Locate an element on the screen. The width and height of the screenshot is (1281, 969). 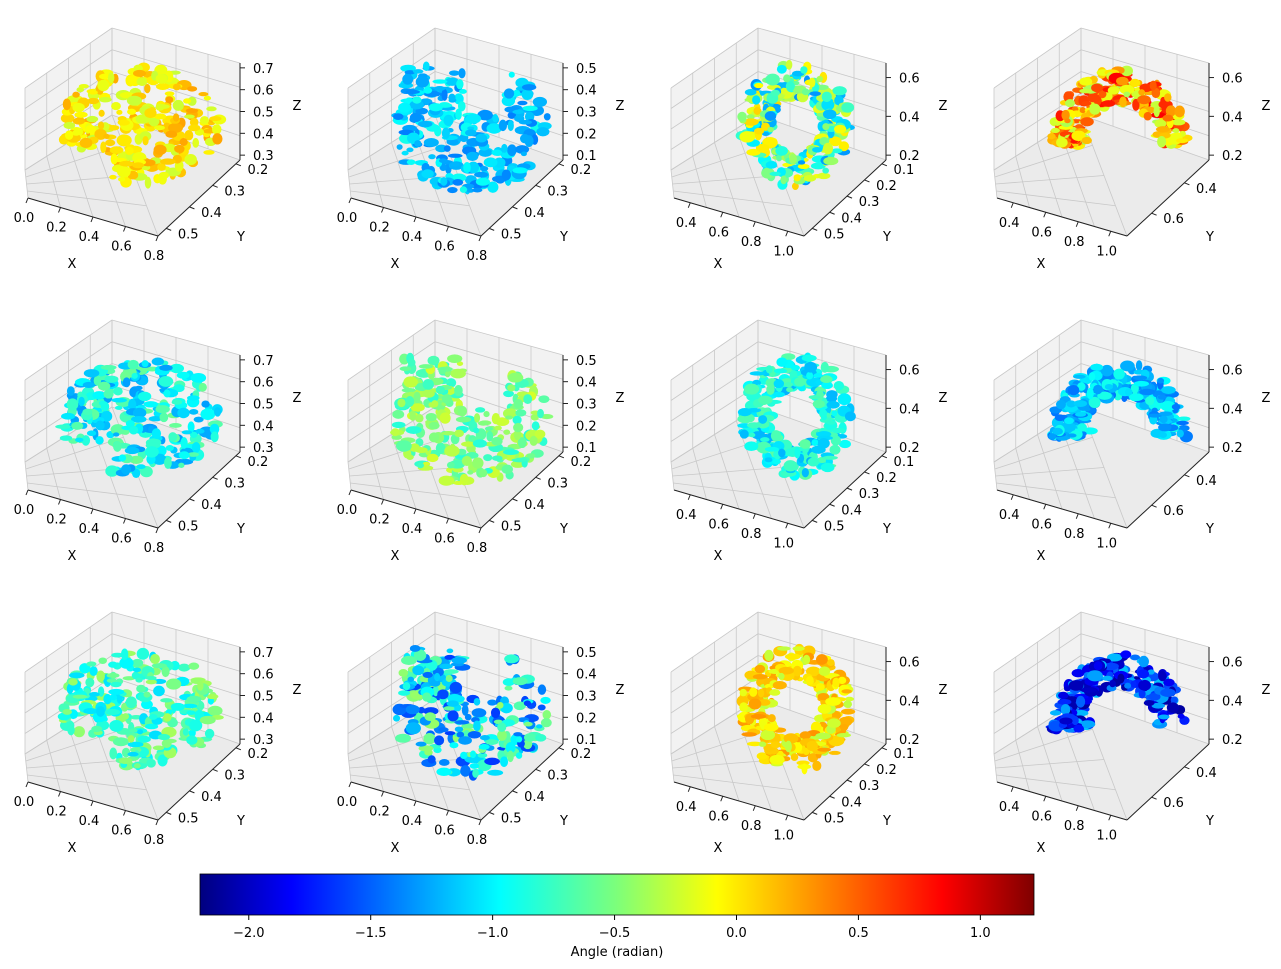
y-tick-label: 0.5 is located at coordinates (511, 526).